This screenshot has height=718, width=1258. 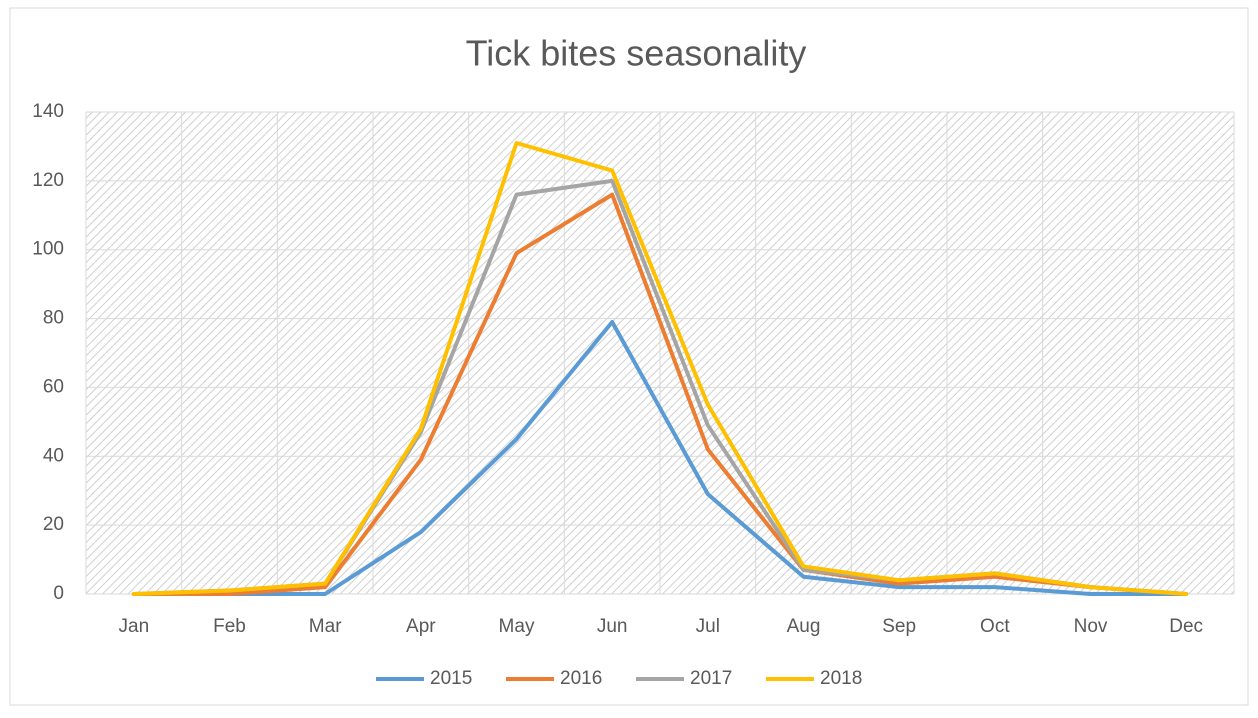 I want to click on x-tick-label: Apr, so click(x=421, y=626).